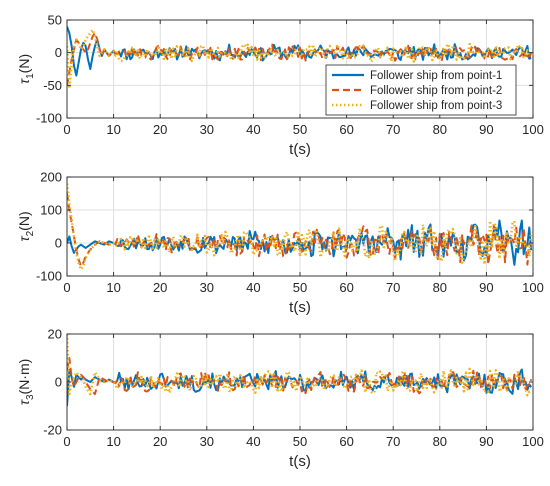  What do you see at coordinates (436, 76) in the screenshot?
I see `legend-label-1: Follower ship from point-1` at bounding box center [436, 76].